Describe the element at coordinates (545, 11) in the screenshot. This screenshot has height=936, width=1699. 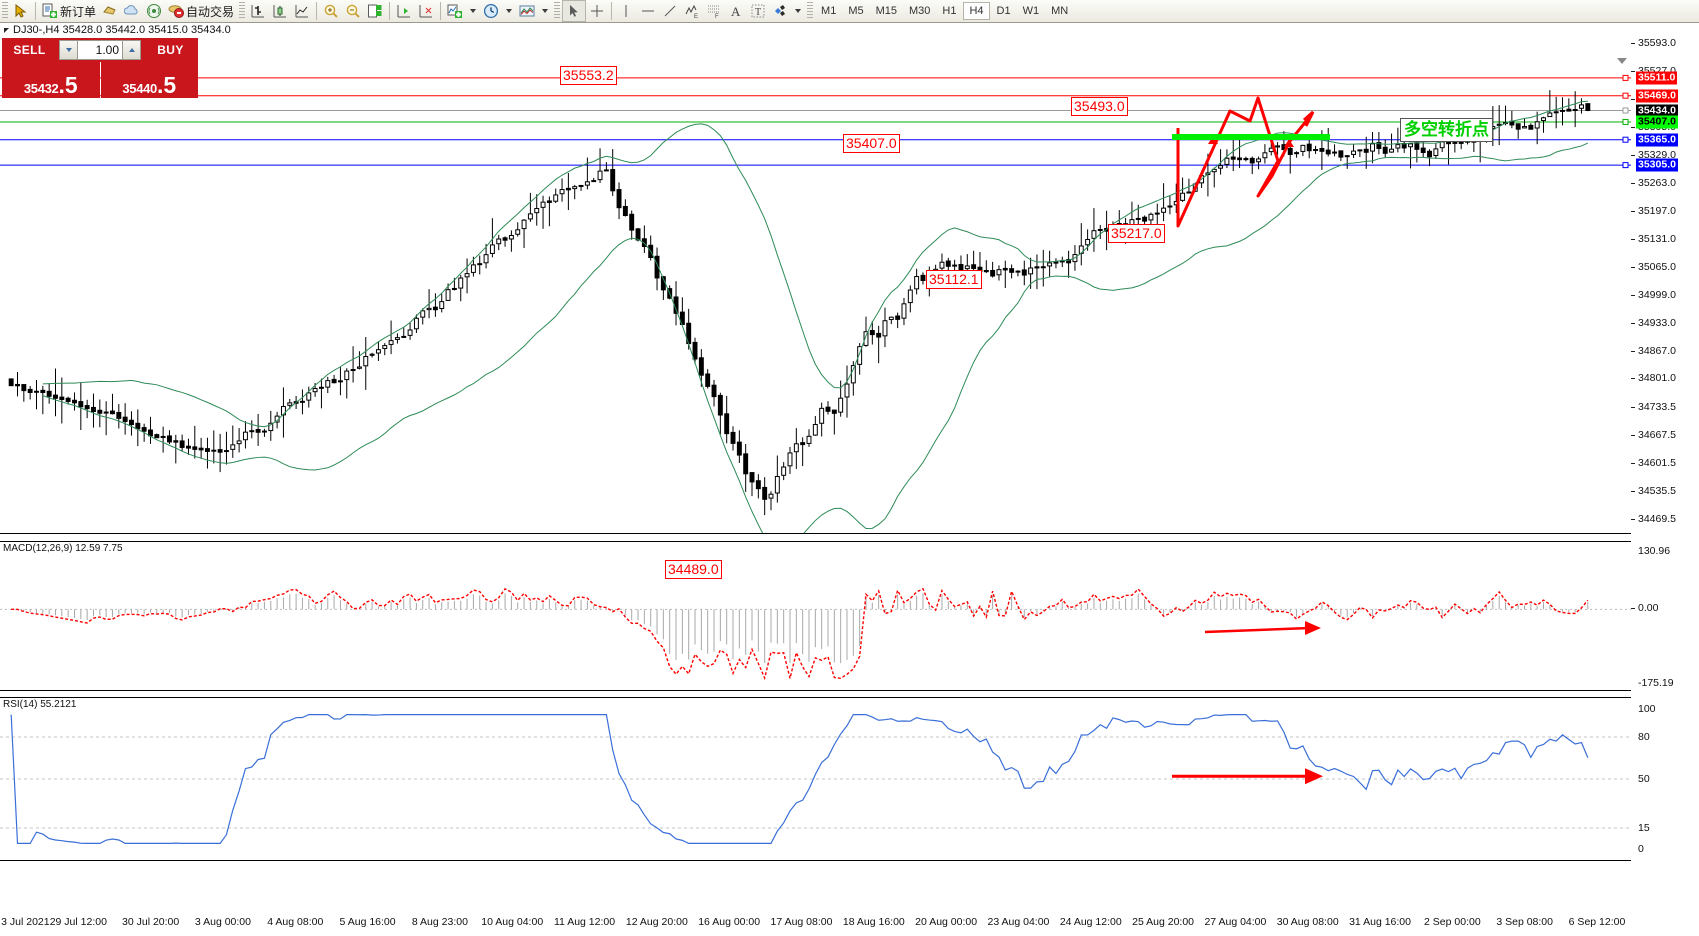
I see `templates-dropdown-icon` at that location.